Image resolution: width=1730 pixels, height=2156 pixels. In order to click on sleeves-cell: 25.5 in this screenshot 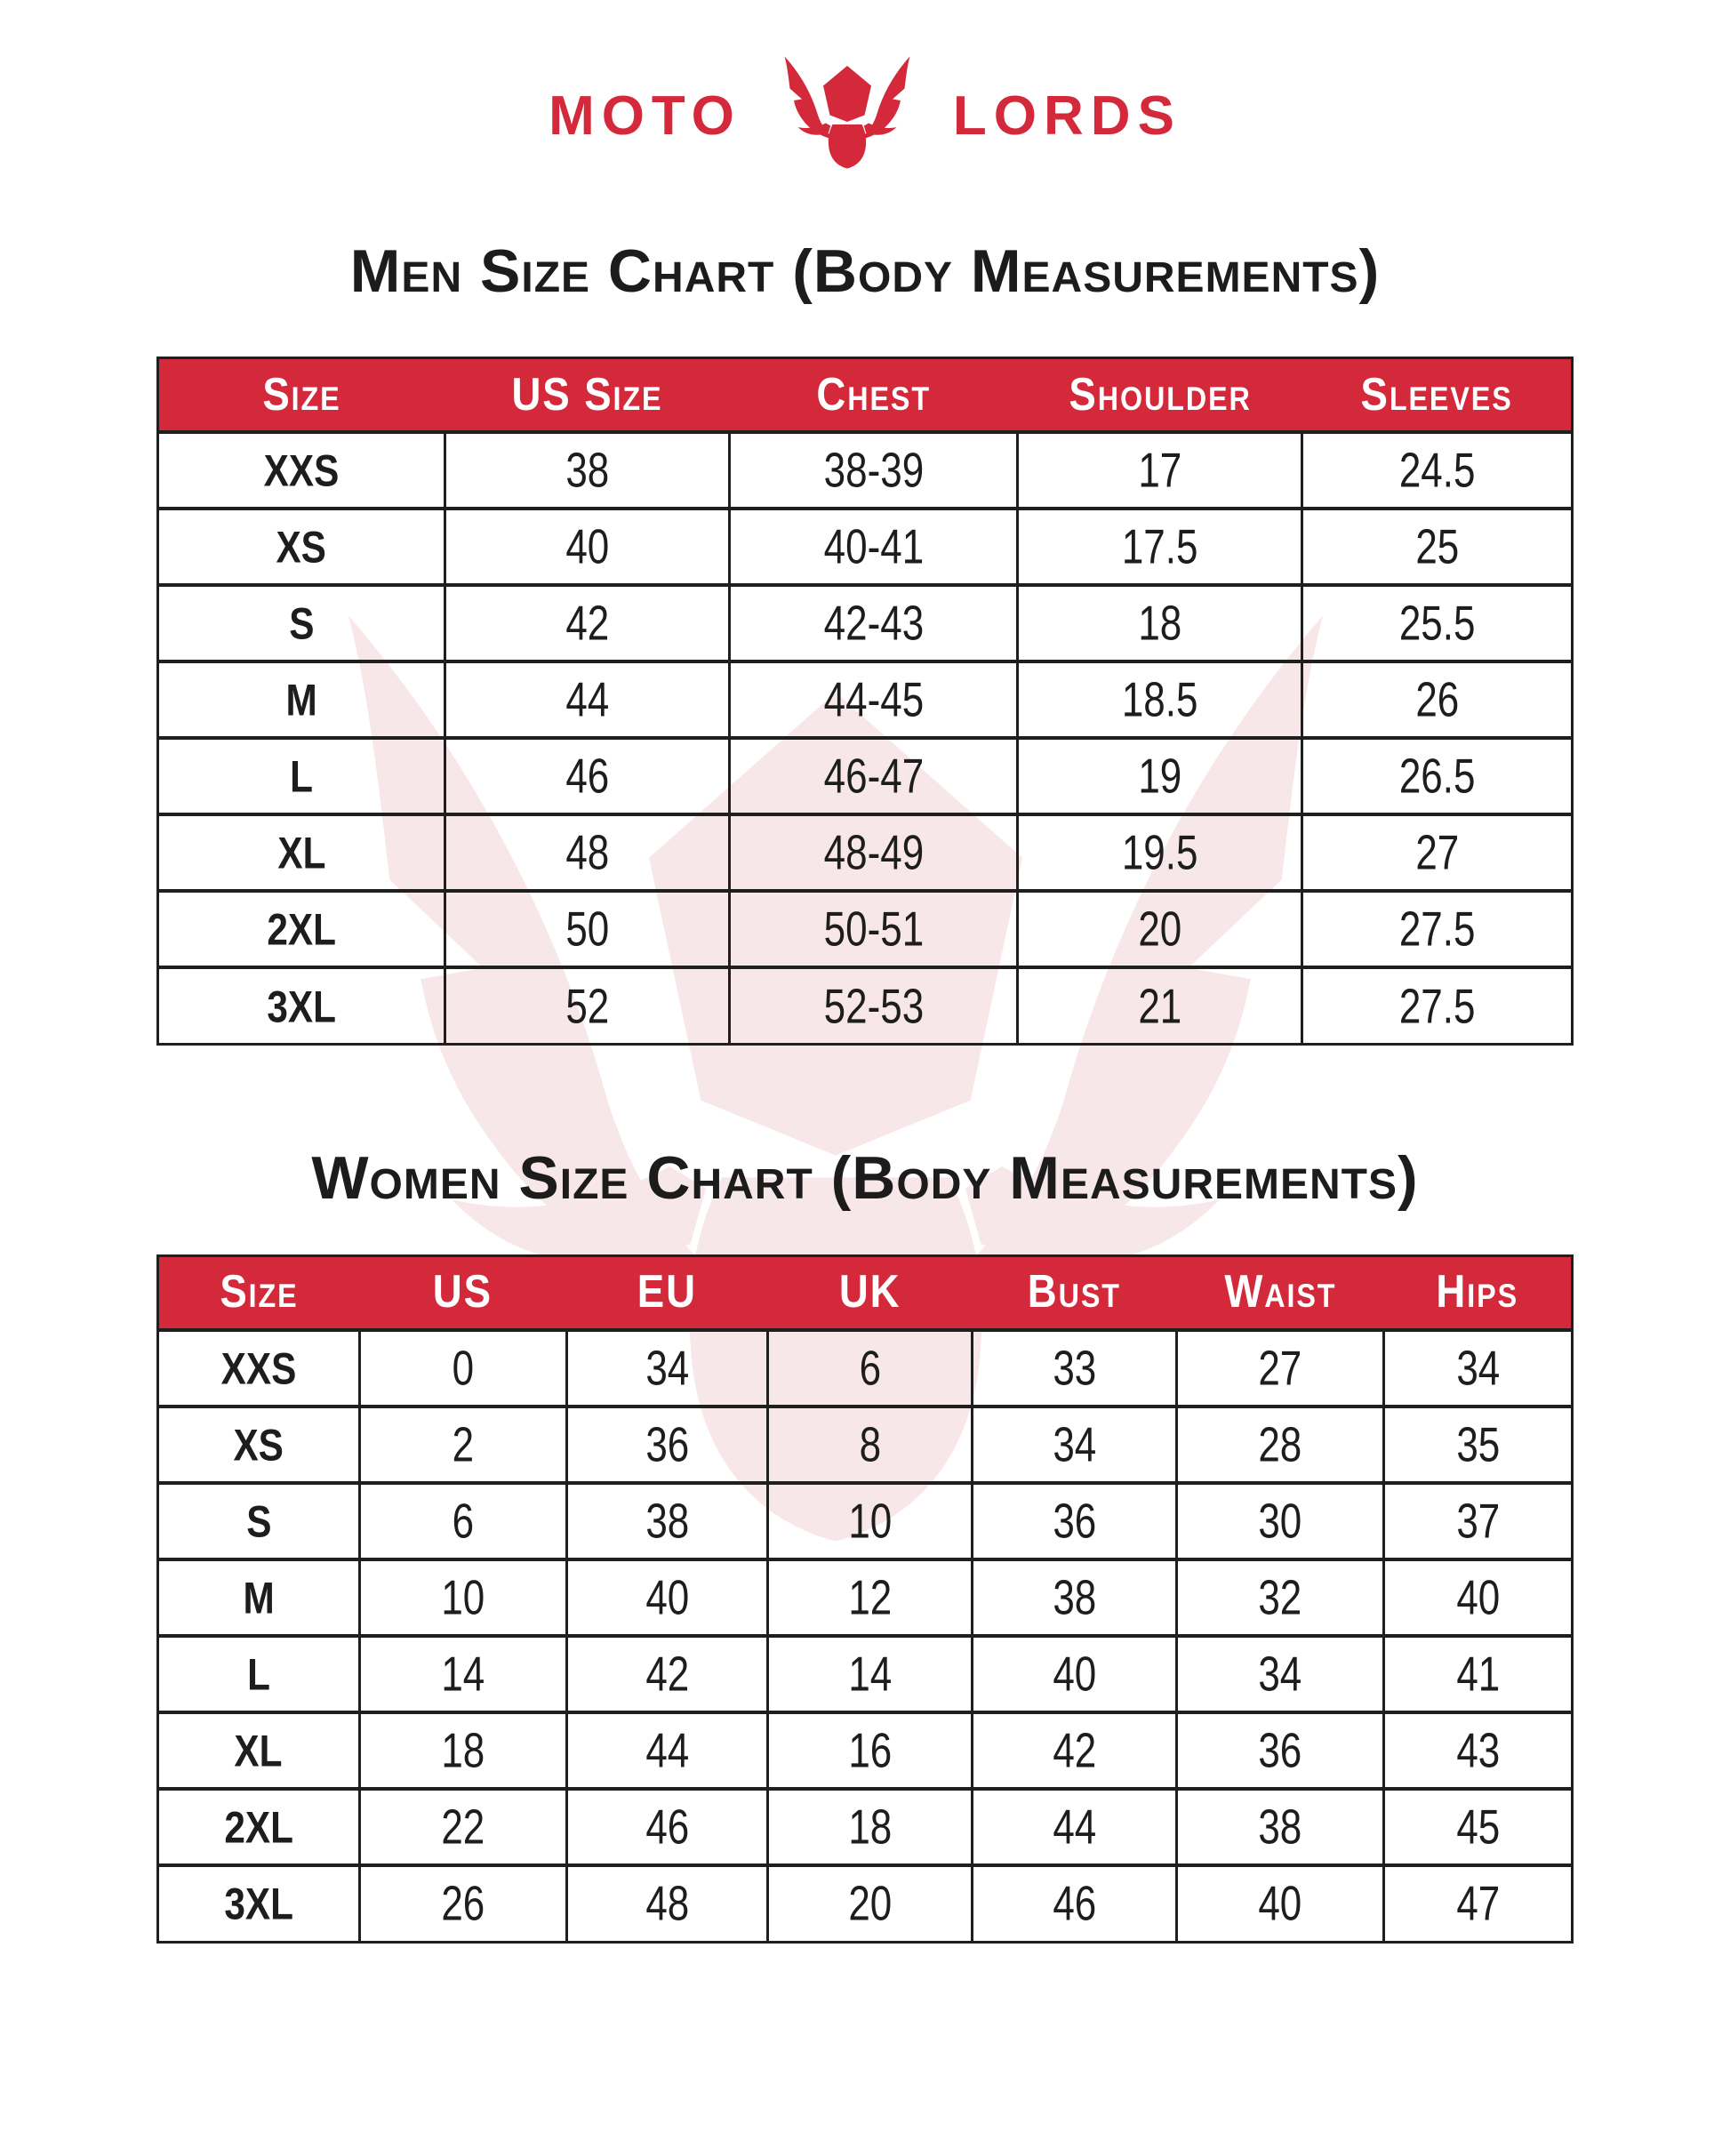, I will do `click(1437, 623)`.